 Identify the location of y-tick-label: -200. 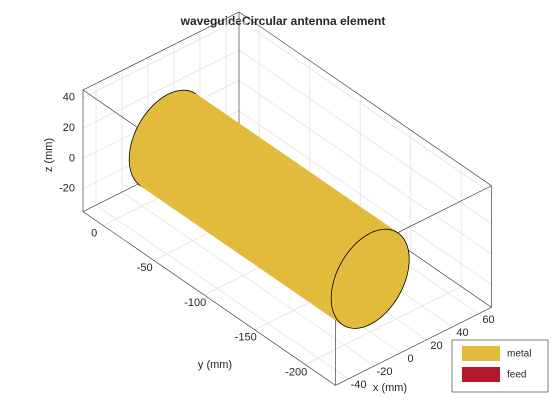
(296, 372).